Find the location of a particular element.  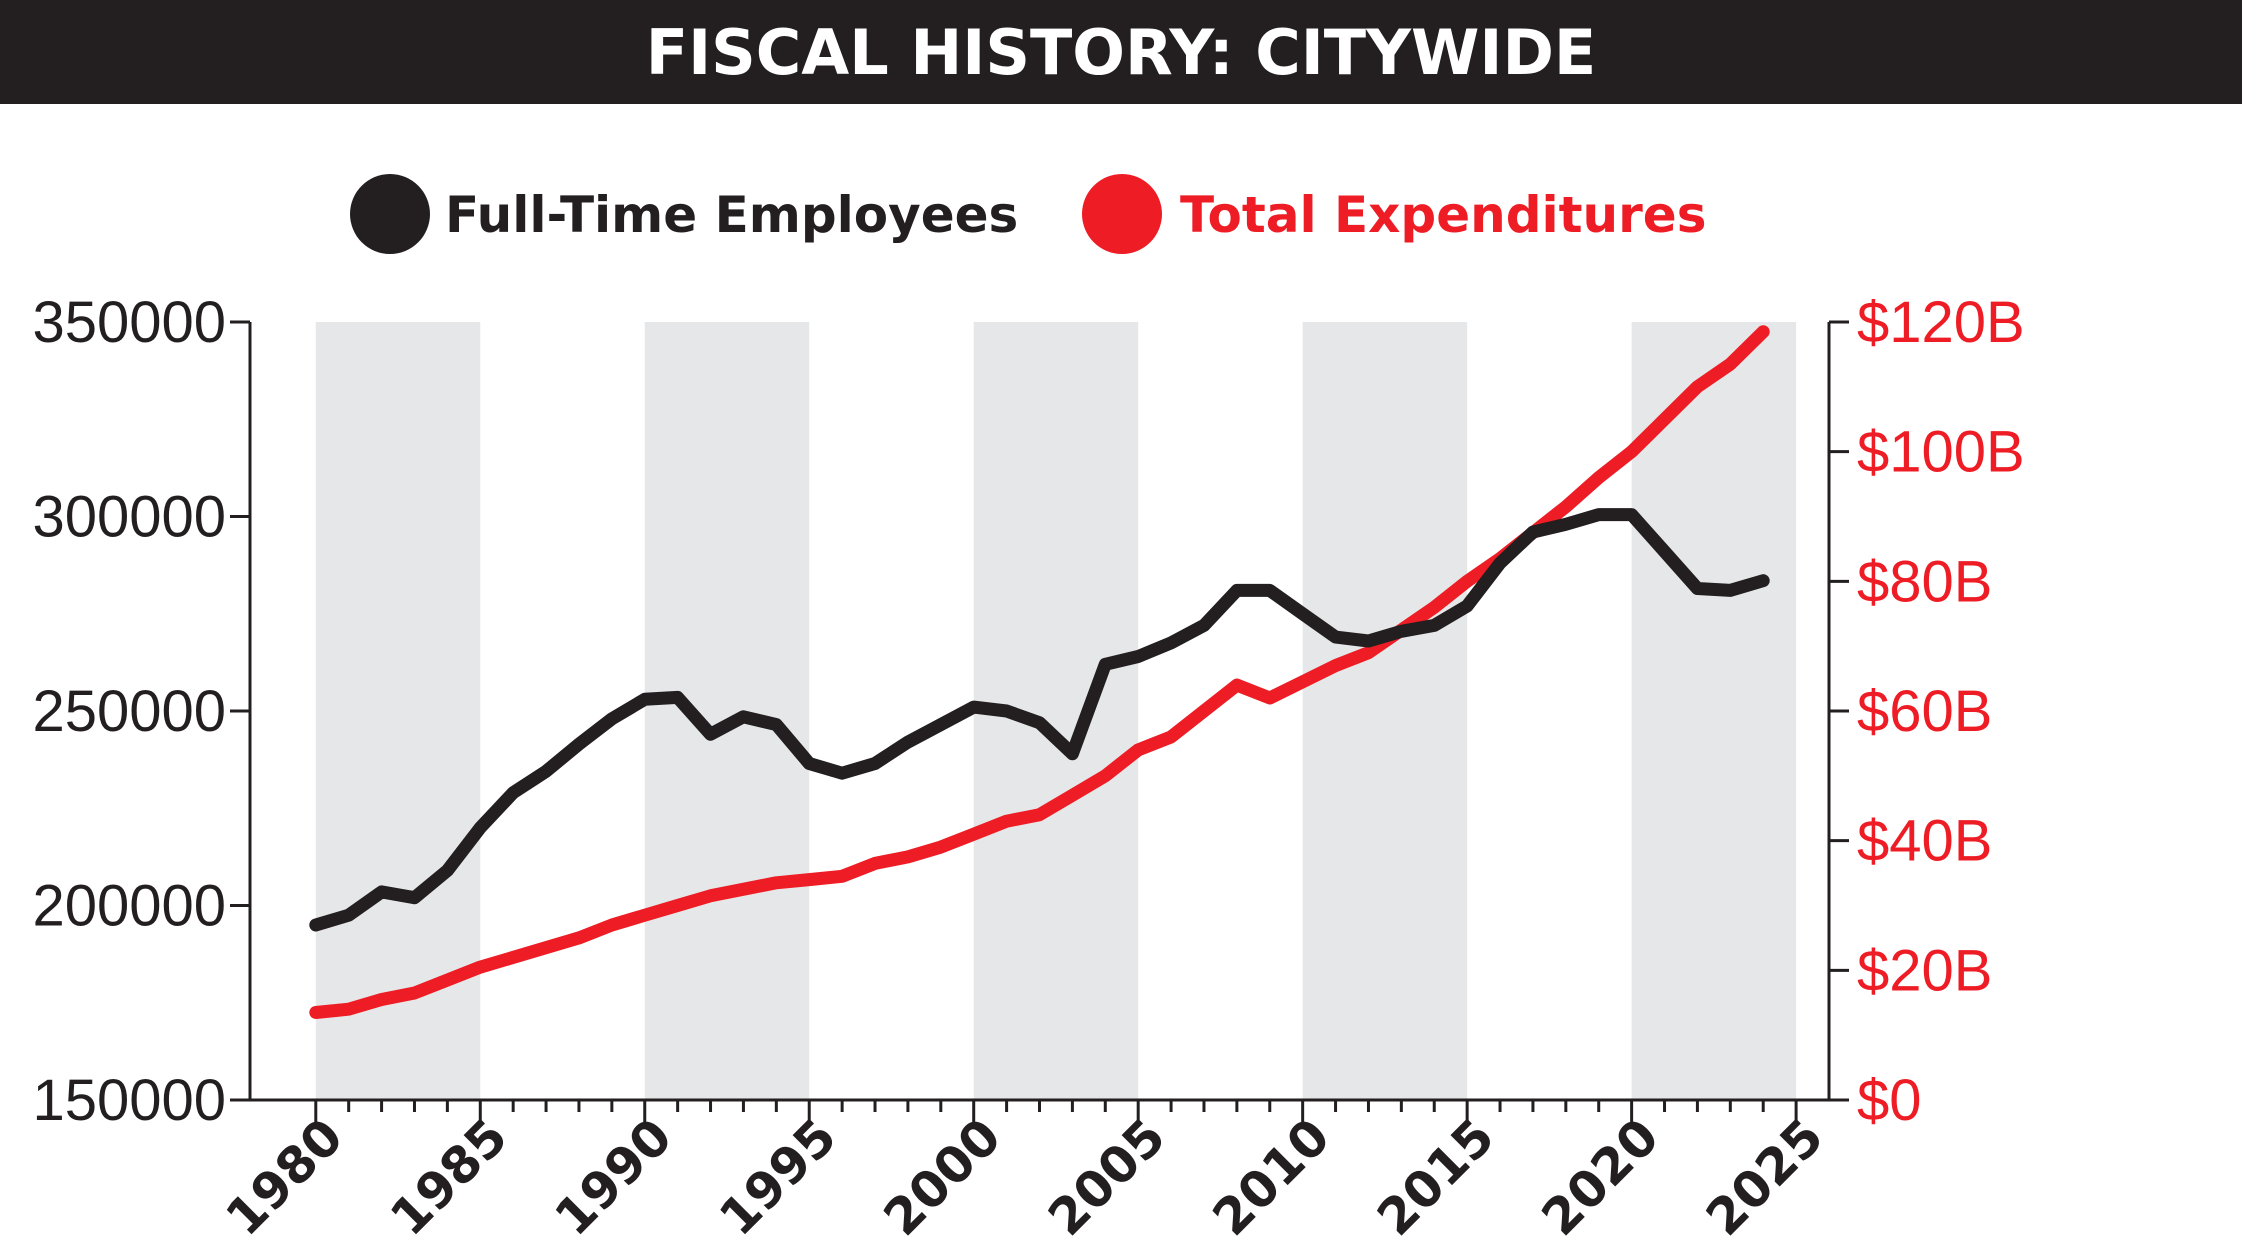

title-bar: FISCAL HISTORY: CITYWIDE is located at coordinates (1121, 52).